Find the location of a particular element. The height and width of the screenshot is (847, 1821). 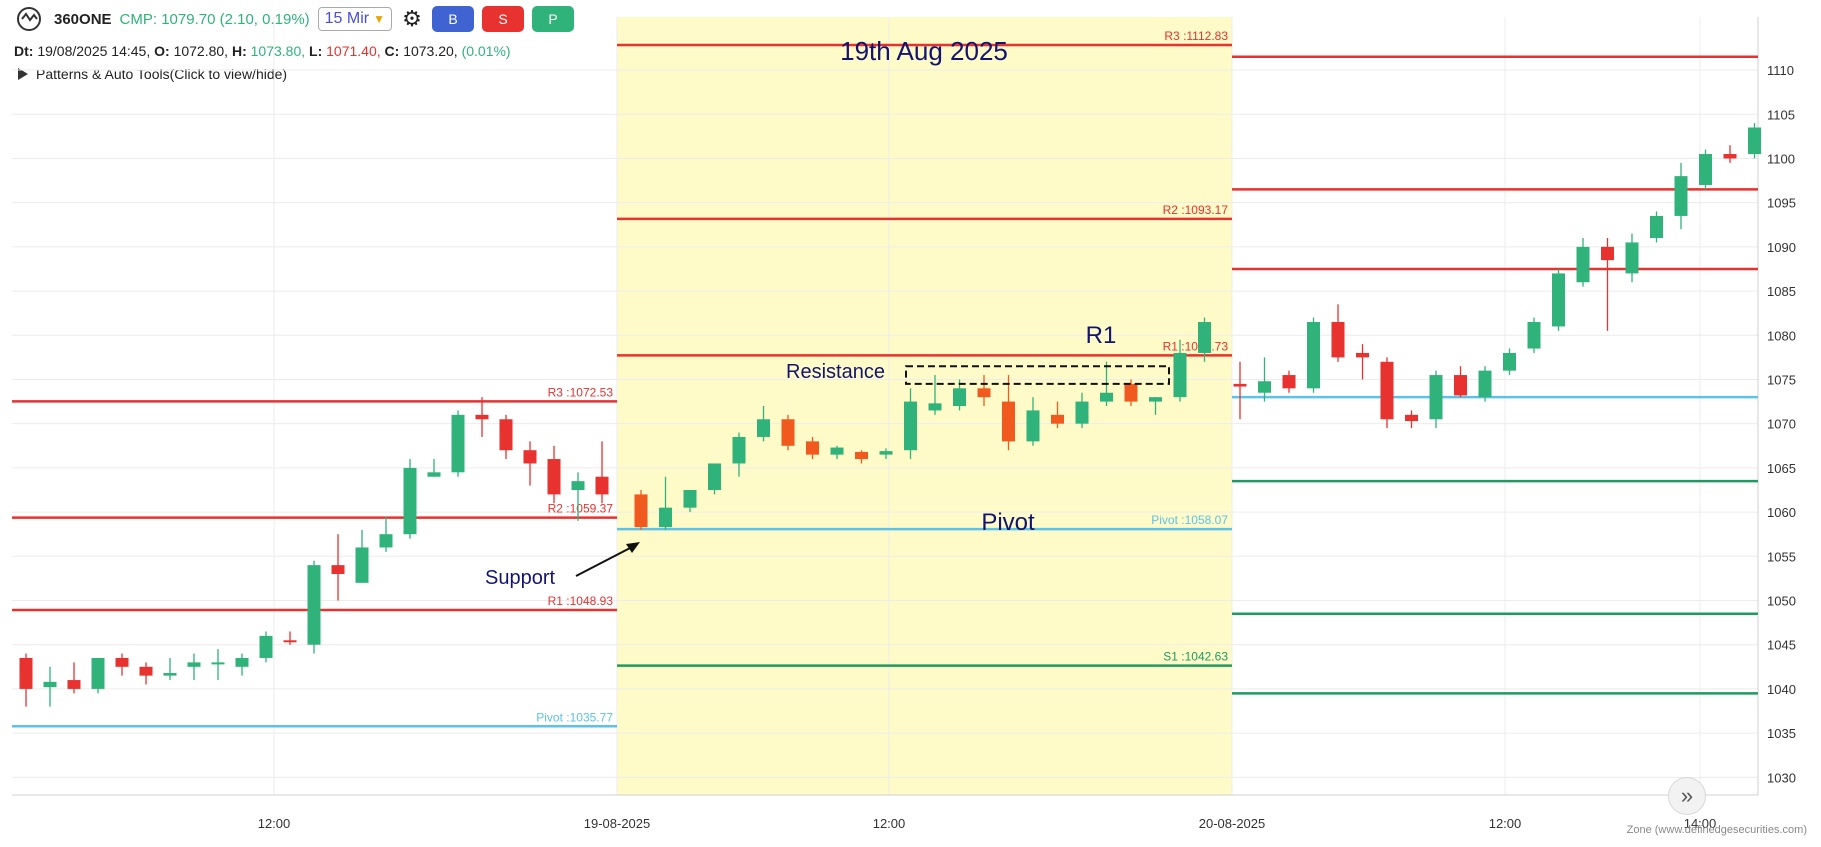

annotation-r1: R1 is located at coordinates (1101, 335).